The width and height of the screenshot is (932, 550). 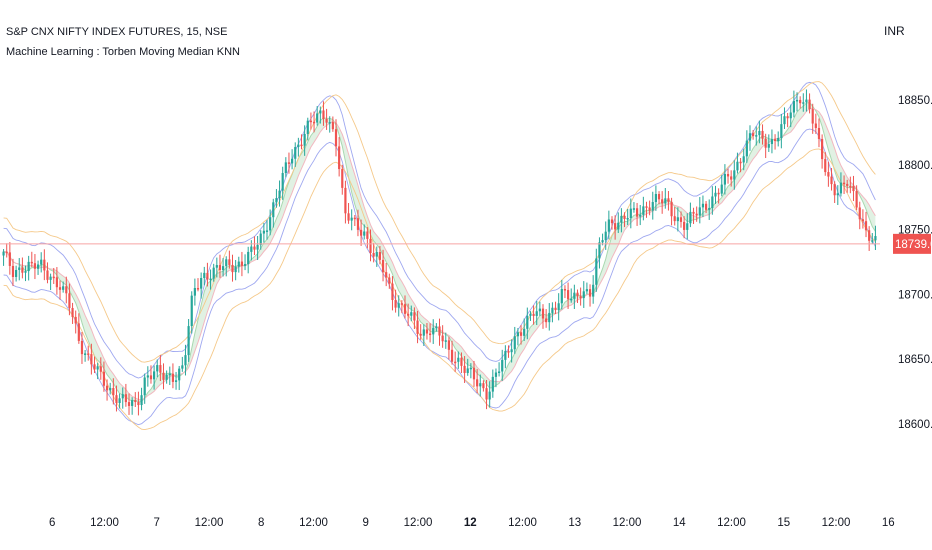 I want to click on price-tick-label: 18750.00, so click(x=915, y=231).